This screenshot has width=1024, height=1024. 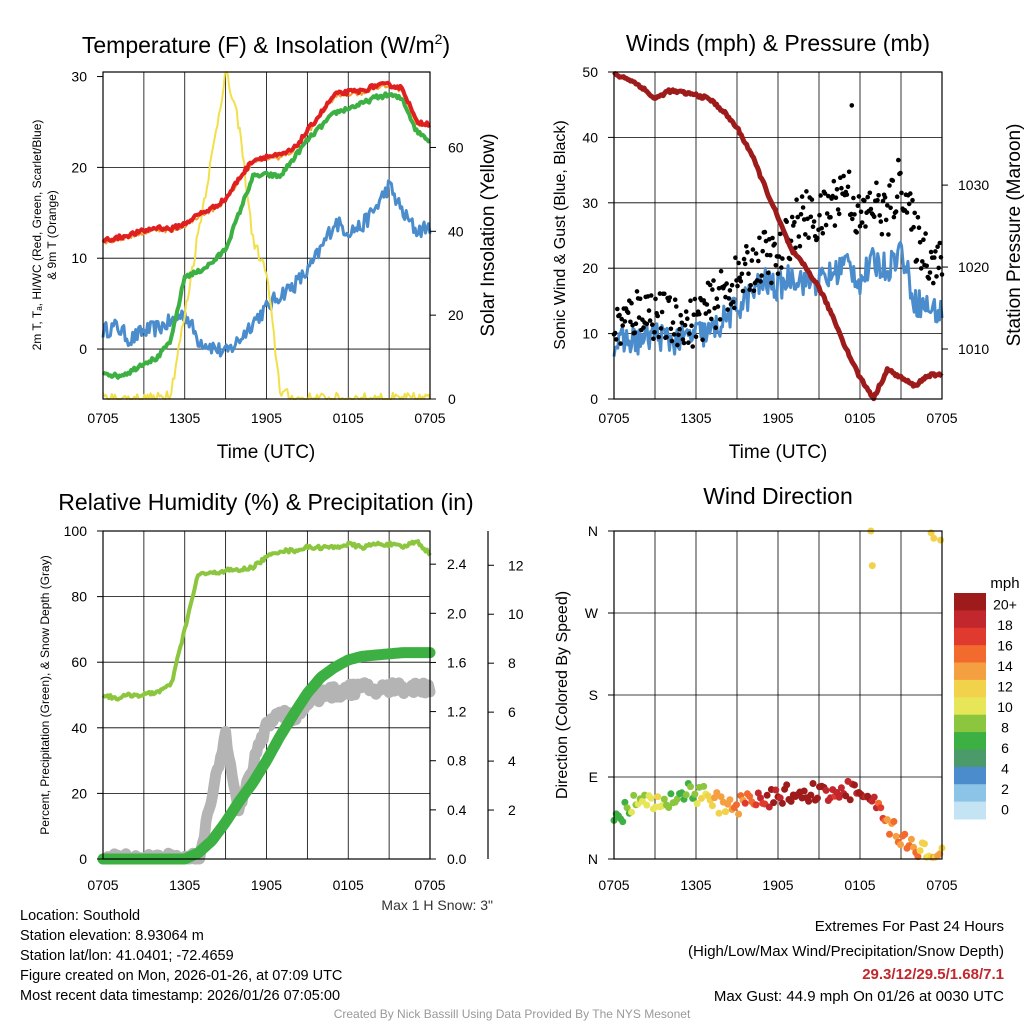 I want to click on y-tick-label-right: 0, so click(x=452, y=399).